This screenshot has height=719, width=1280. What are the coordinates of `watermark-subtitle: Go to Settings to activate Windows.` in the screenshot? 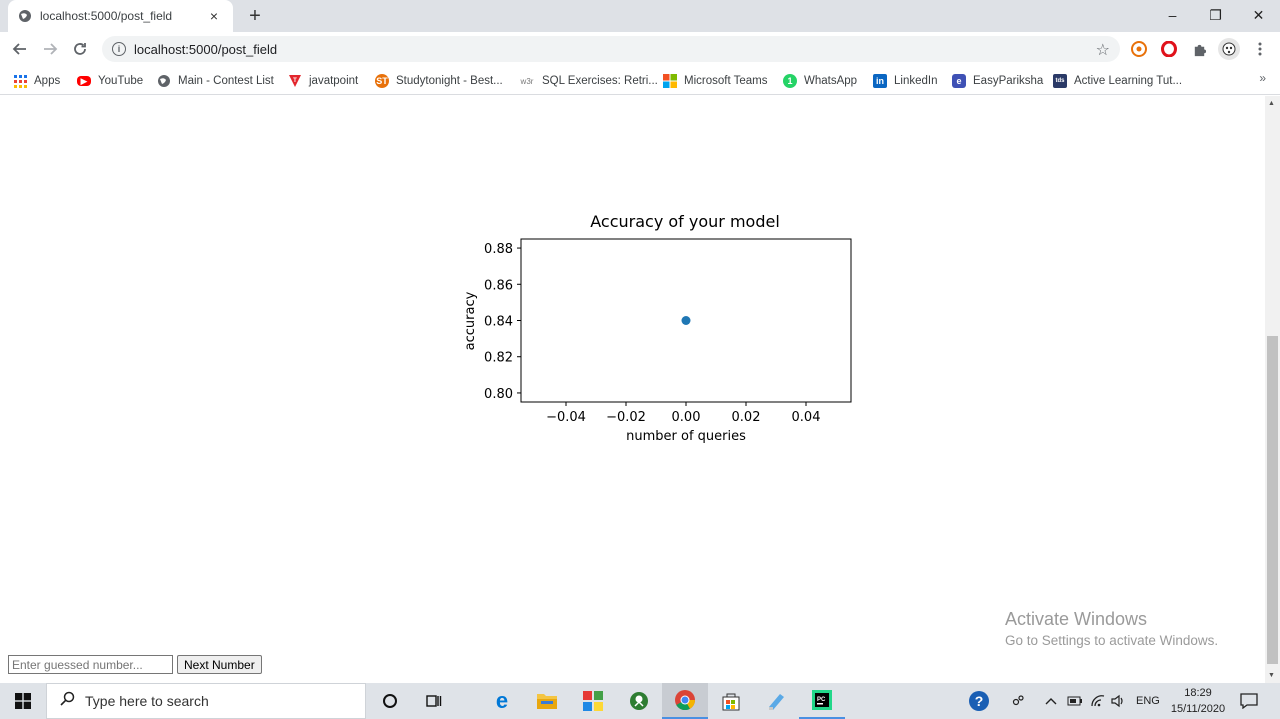 It's located at (1112, 640).